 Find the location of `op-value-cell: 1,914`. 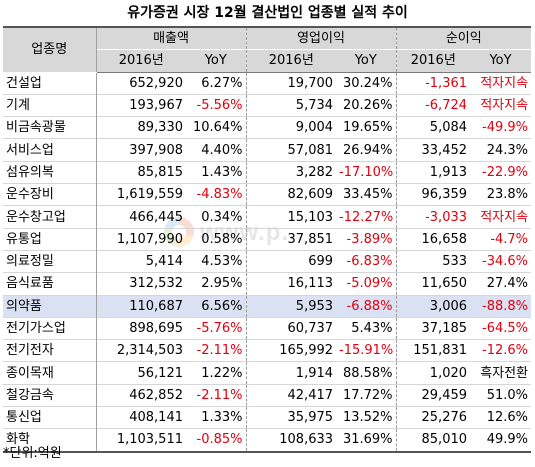

op-value-cell: 1,914 is located at coordinates (314, 373).